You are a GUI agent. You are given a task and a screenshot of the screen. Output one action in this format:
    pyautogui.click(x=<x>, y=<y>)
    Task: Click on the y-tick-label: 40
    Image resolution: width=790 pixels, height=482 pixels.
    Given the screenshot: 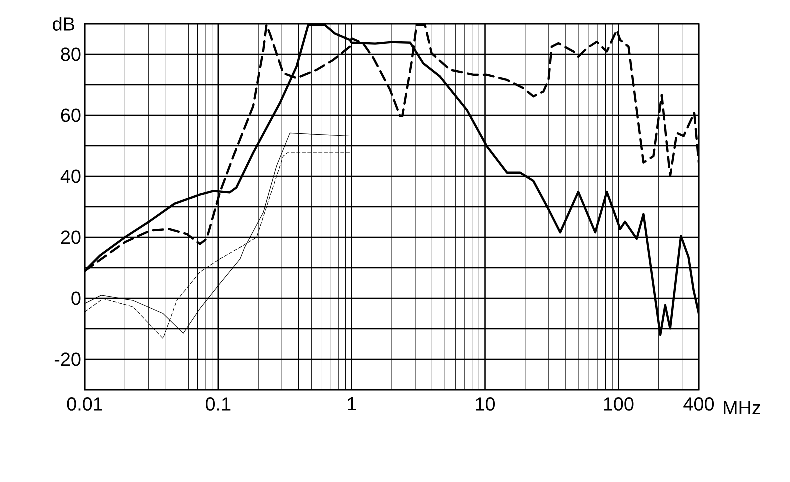 What is the action you would take?
    pyautogui.click(x=70, y=177)
    